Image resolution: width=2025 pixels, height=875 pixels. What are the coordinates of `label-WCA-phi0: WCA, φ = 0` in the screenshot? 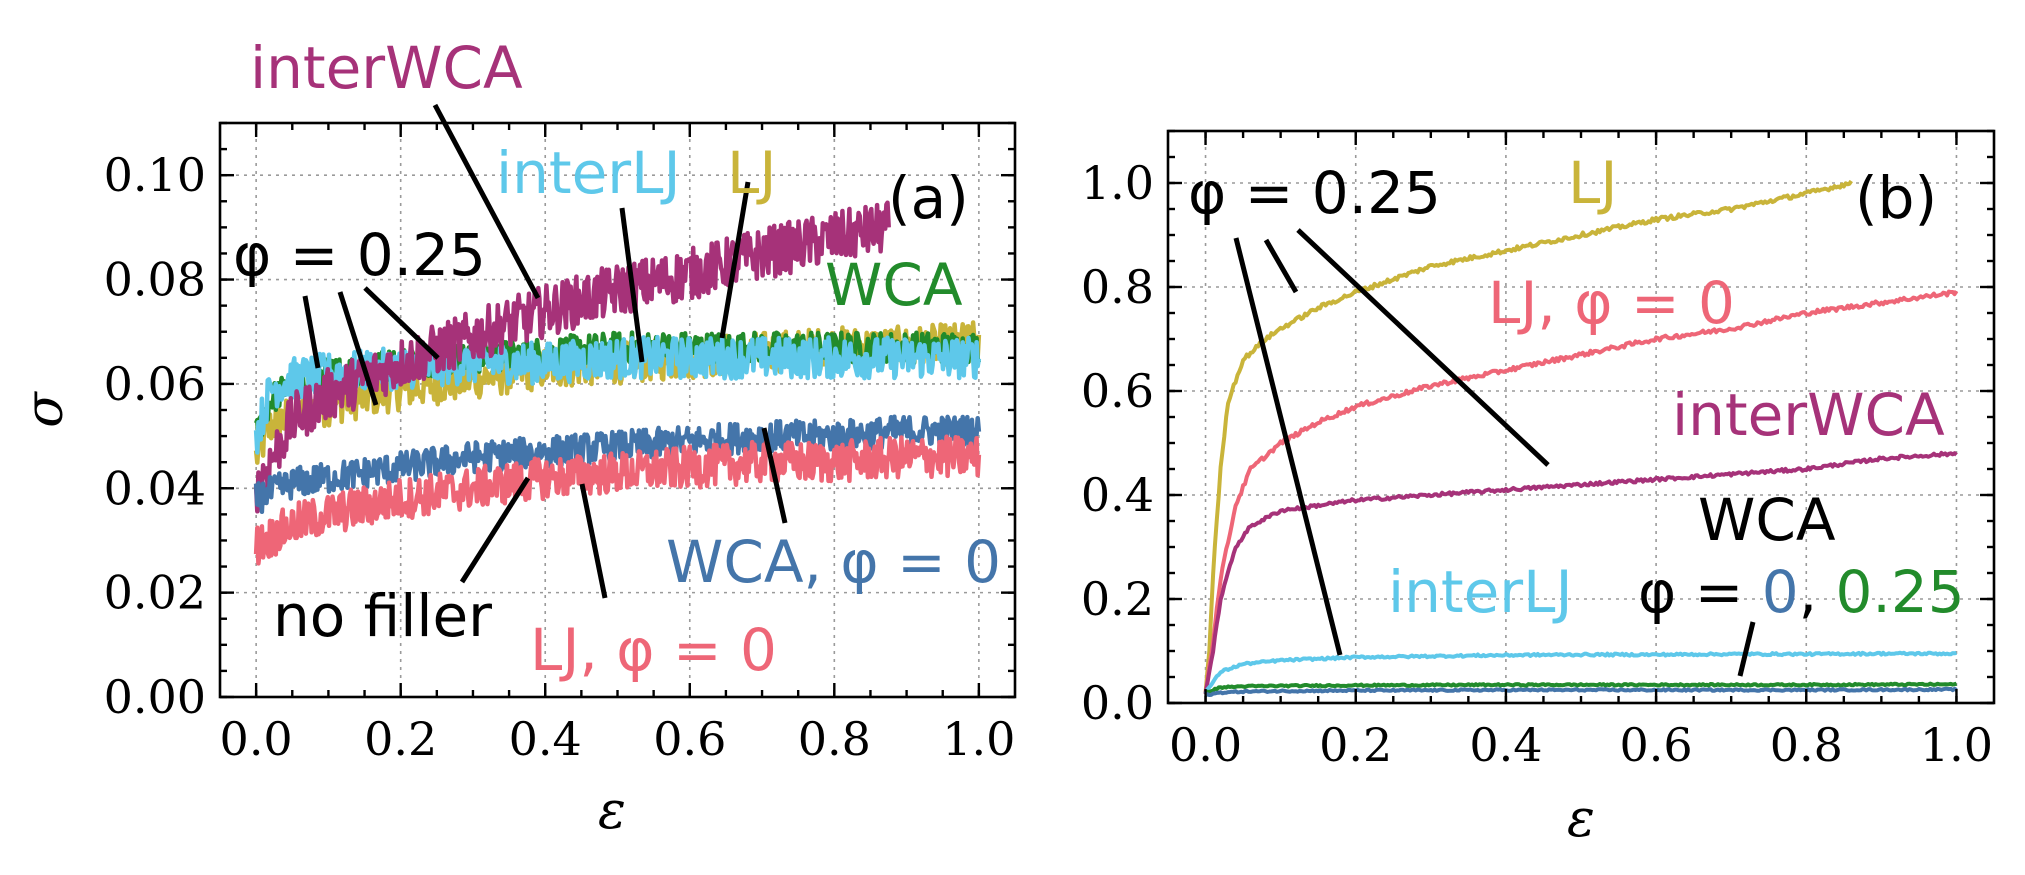 It's located at (833, 562).